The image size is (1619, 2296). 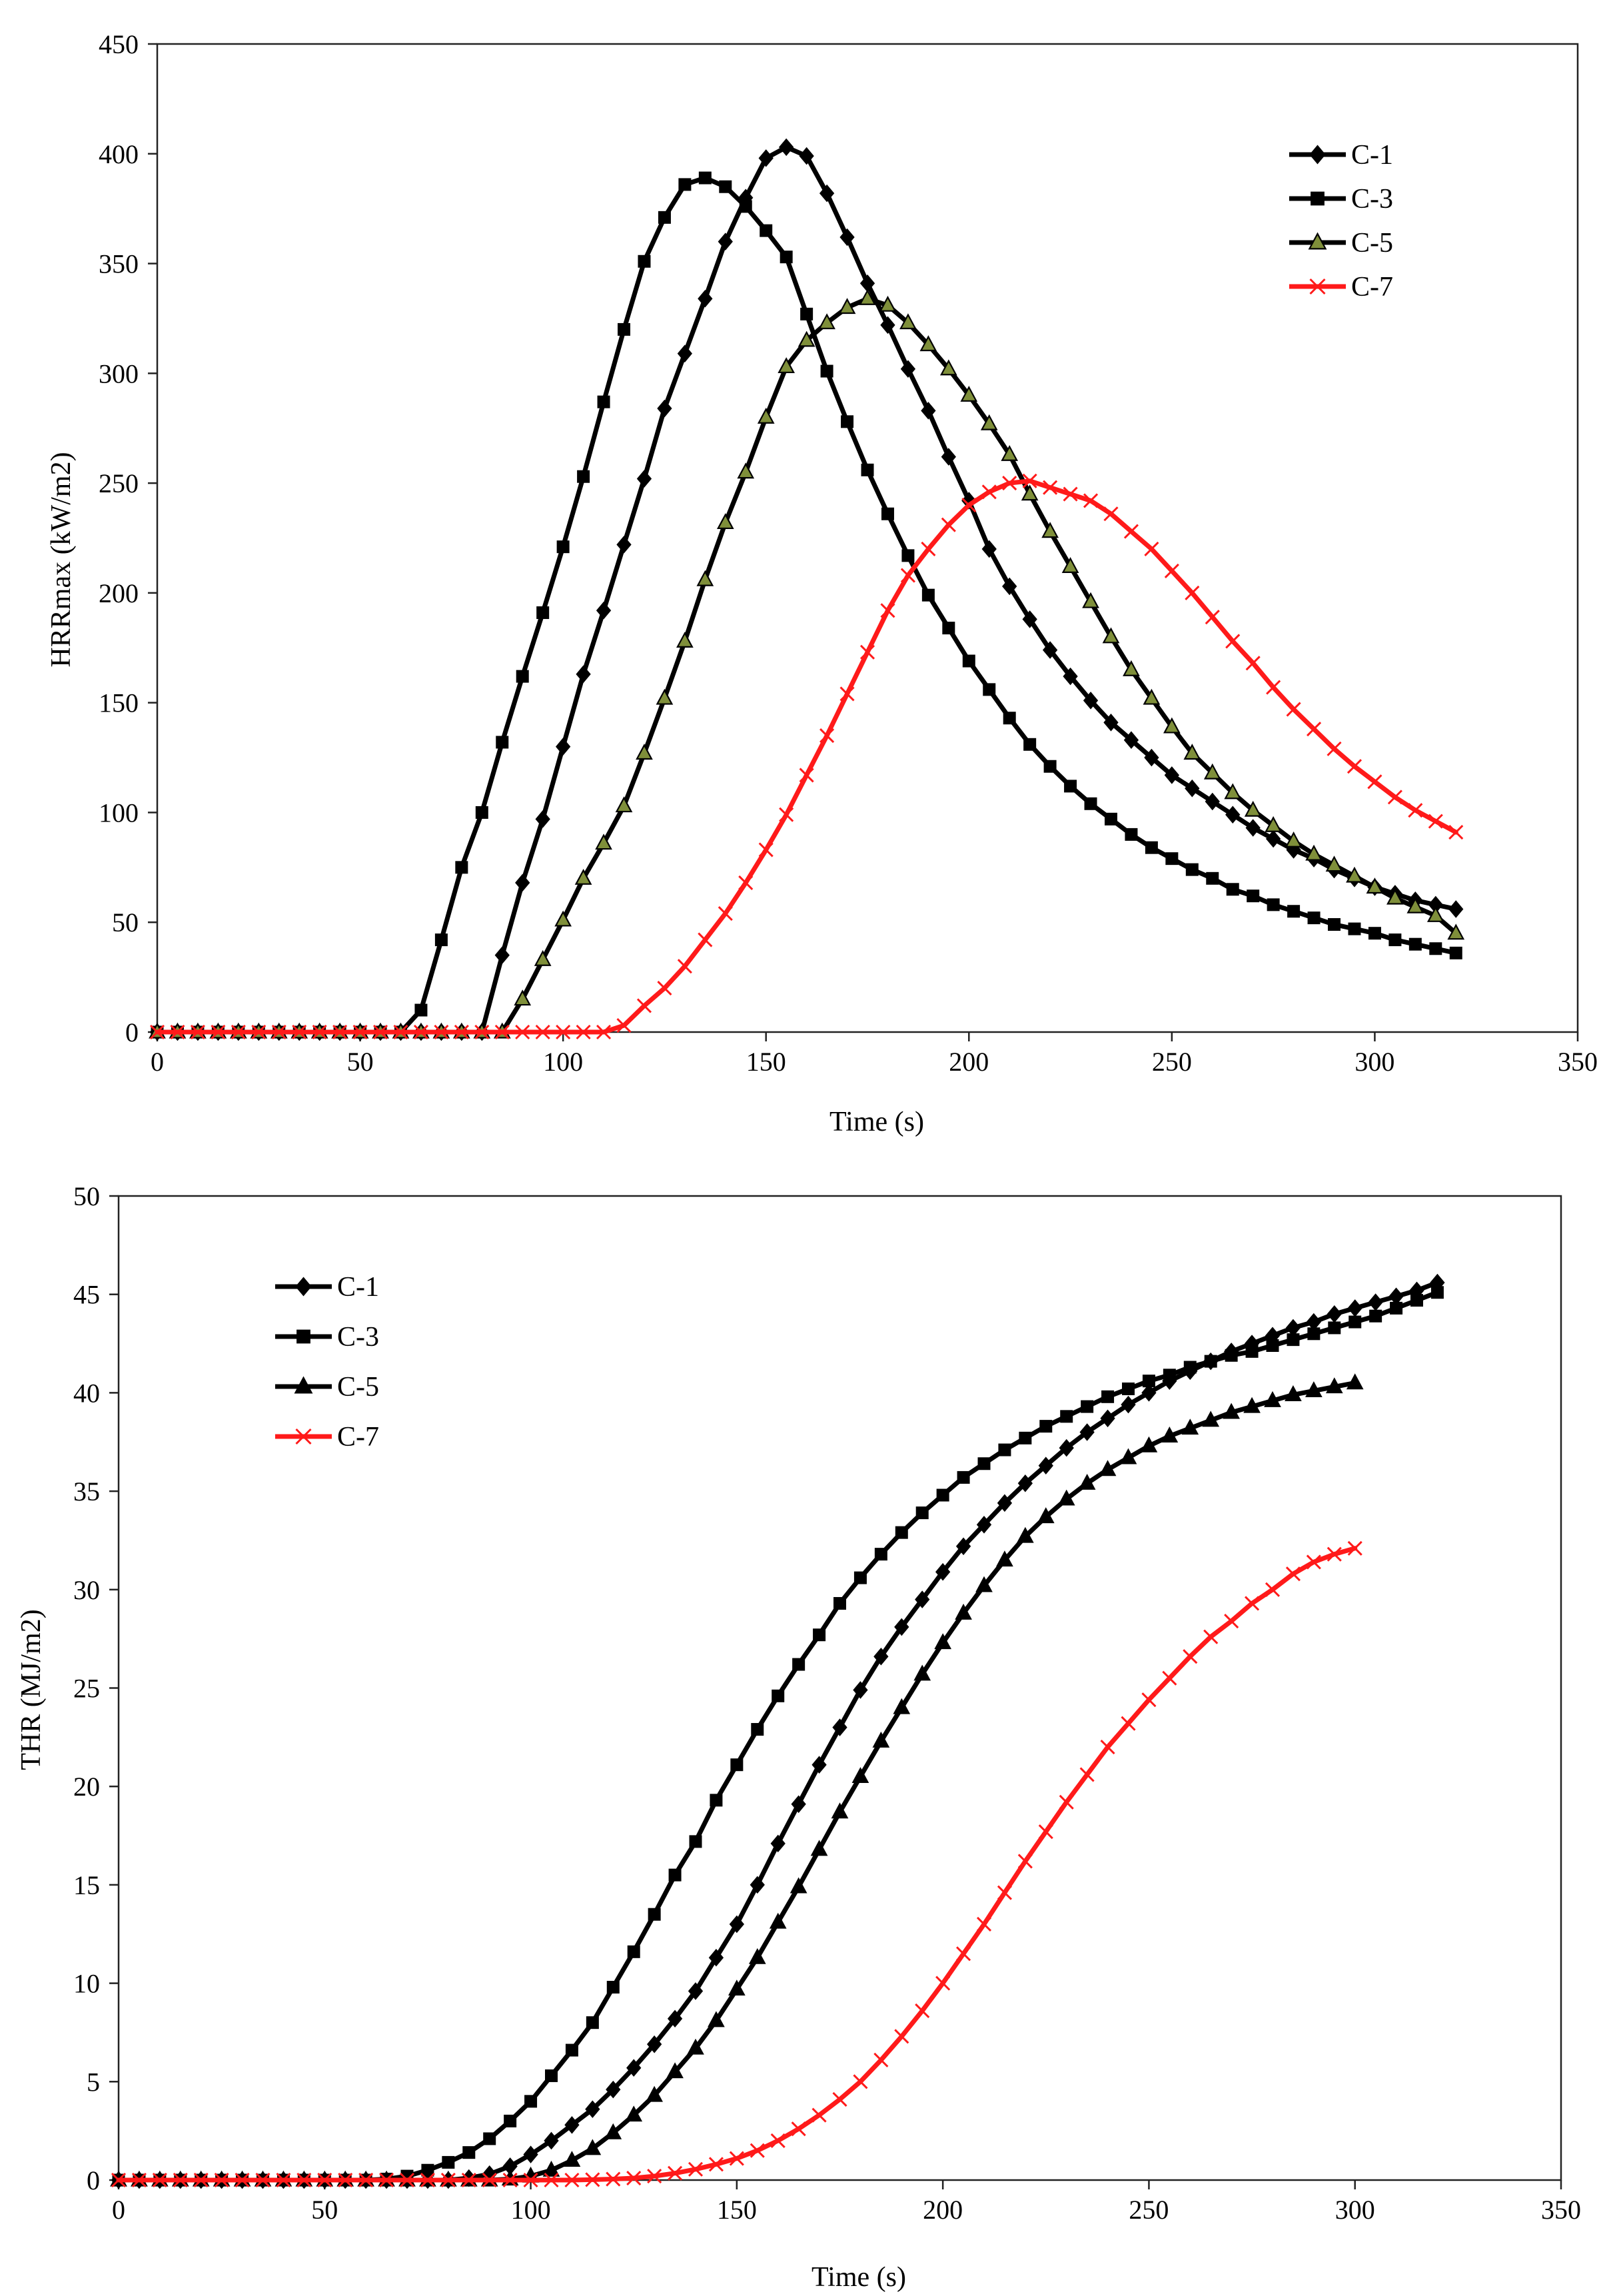 I want to click on thr-x-tick-label: 50, so click(x=324, y=2210).